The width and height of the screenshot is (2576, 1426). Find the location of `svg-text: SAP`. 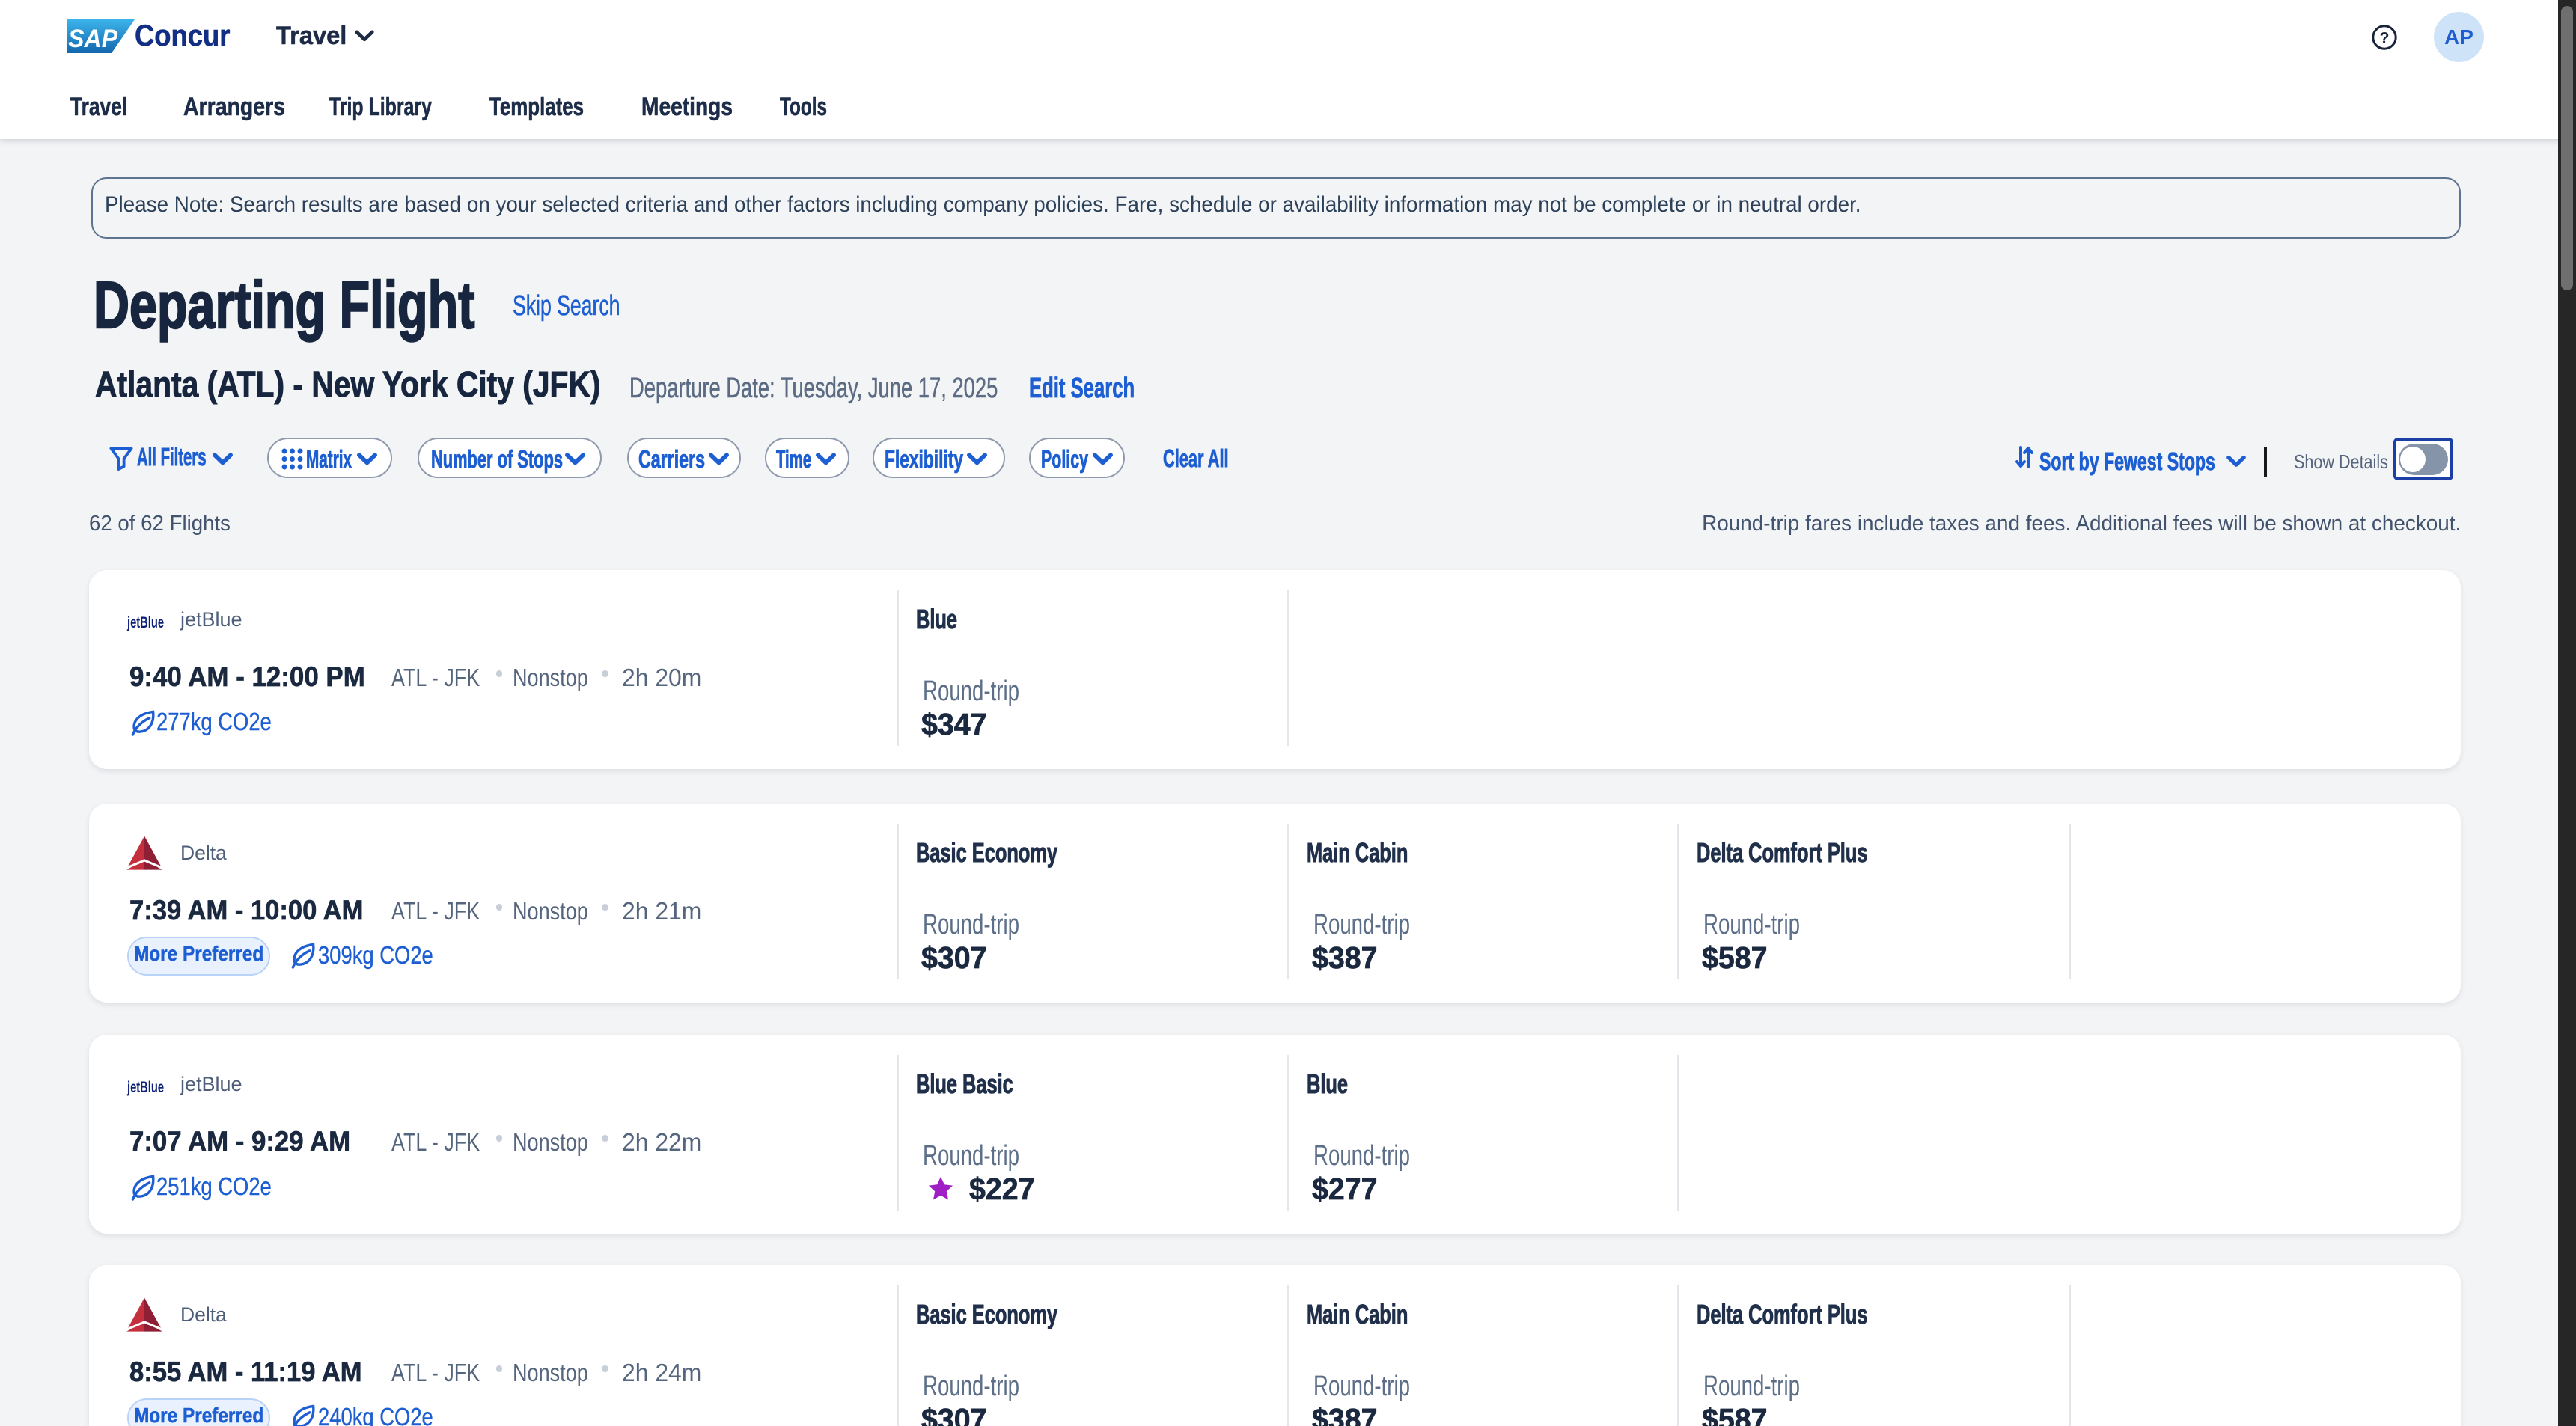

svg-text: SAP is located at coordinates (92, 39).